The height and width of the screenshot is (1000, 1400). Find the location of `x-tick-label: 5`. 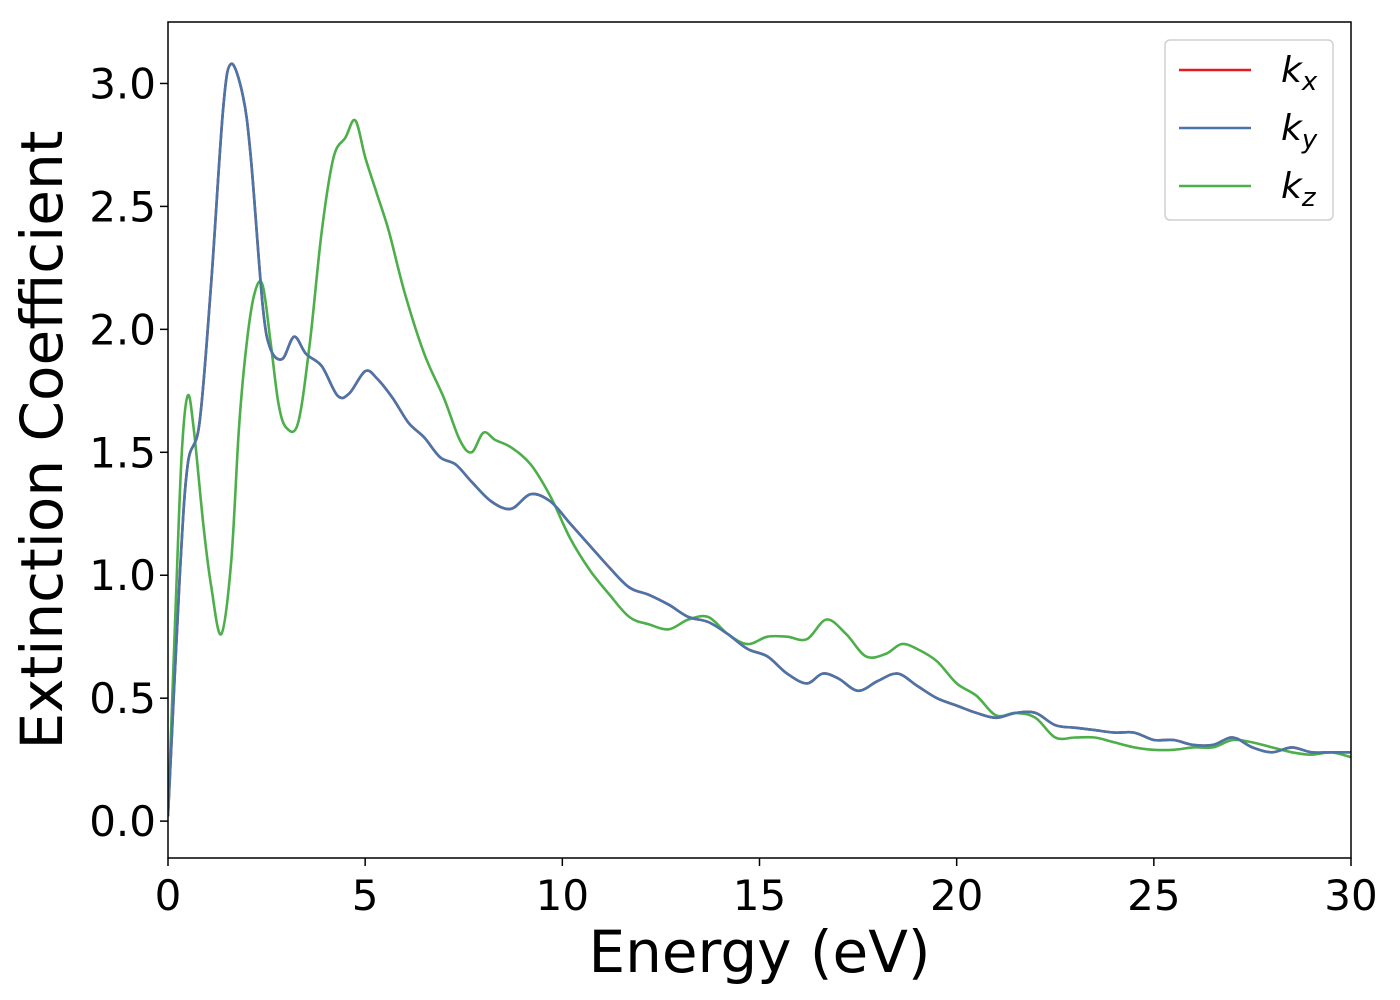

x-tick-label: 5 is located at coordinates (365, 895).